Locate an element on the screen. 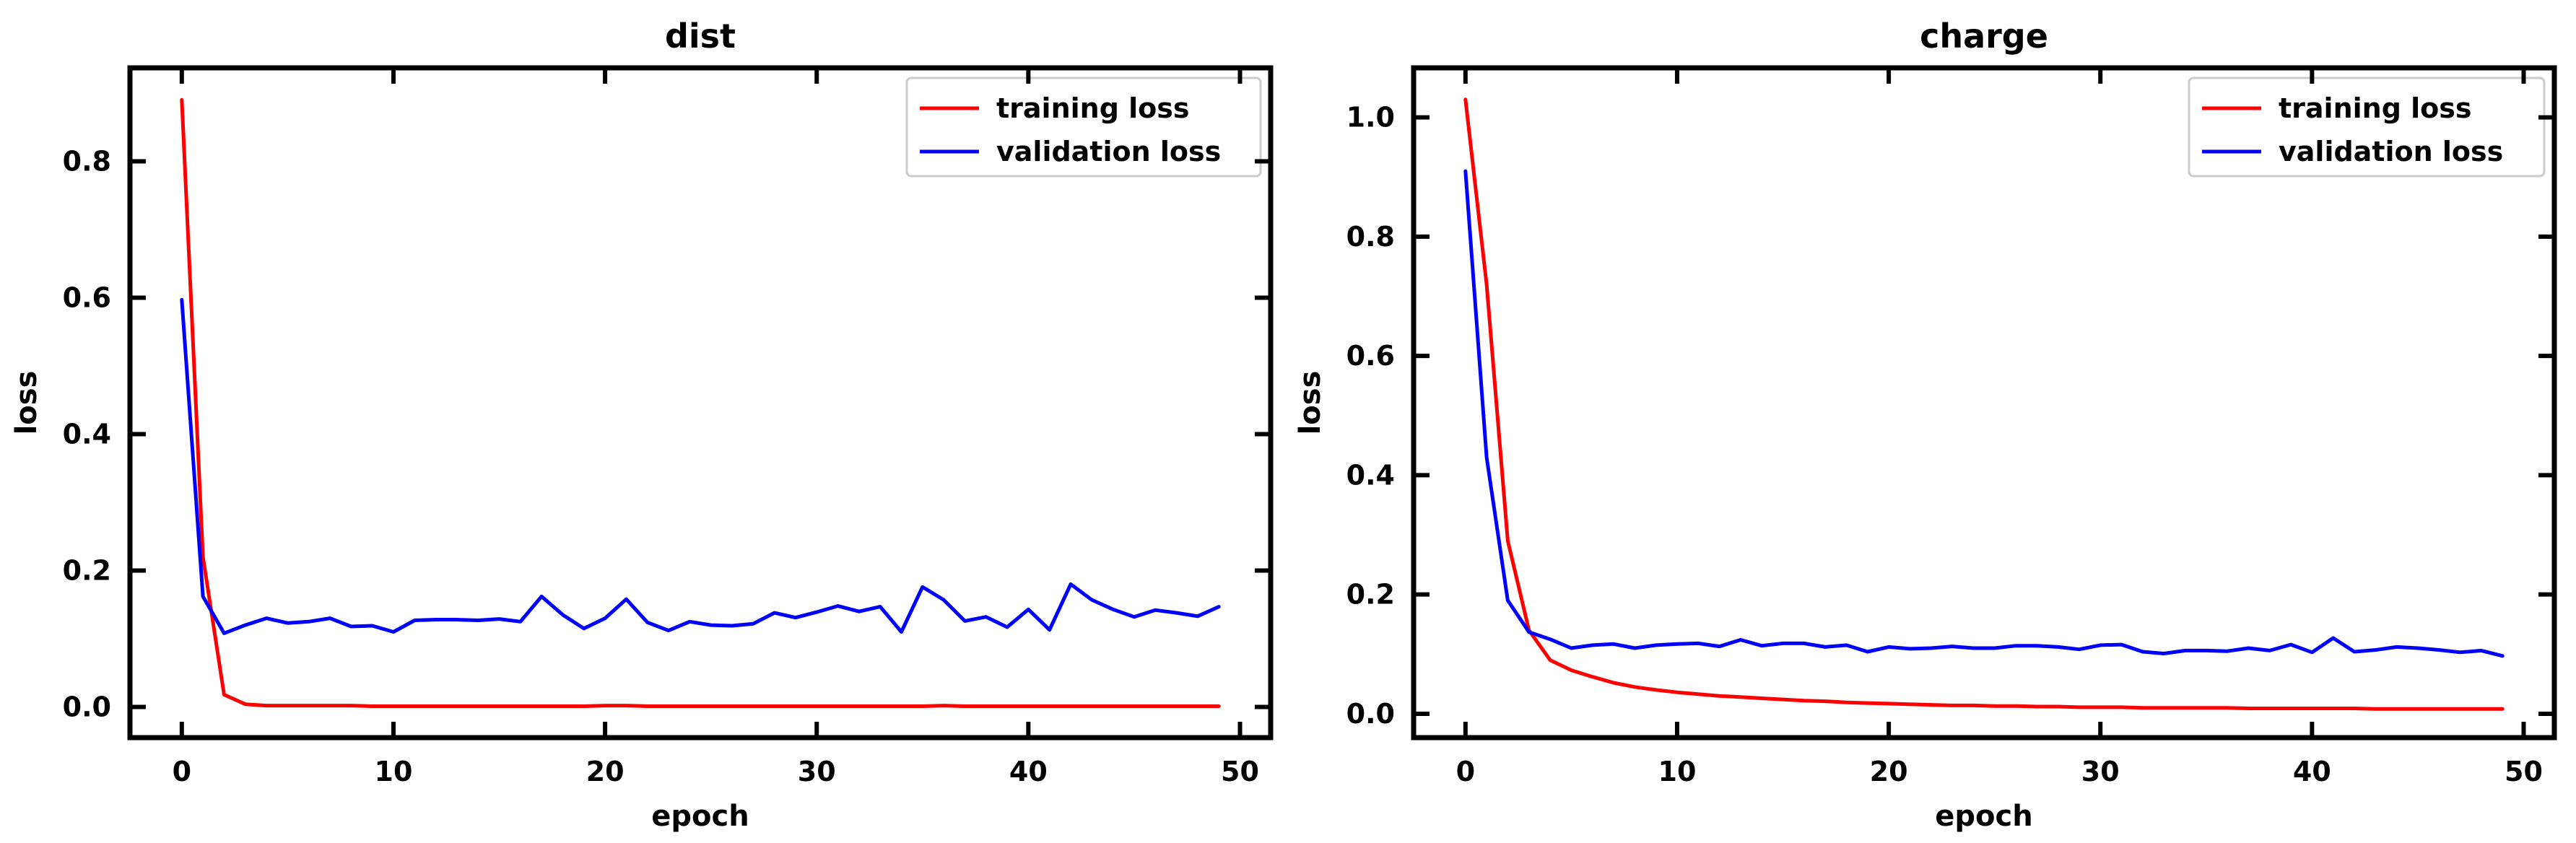  chart-title: dist is located at coordinates (700, 36).